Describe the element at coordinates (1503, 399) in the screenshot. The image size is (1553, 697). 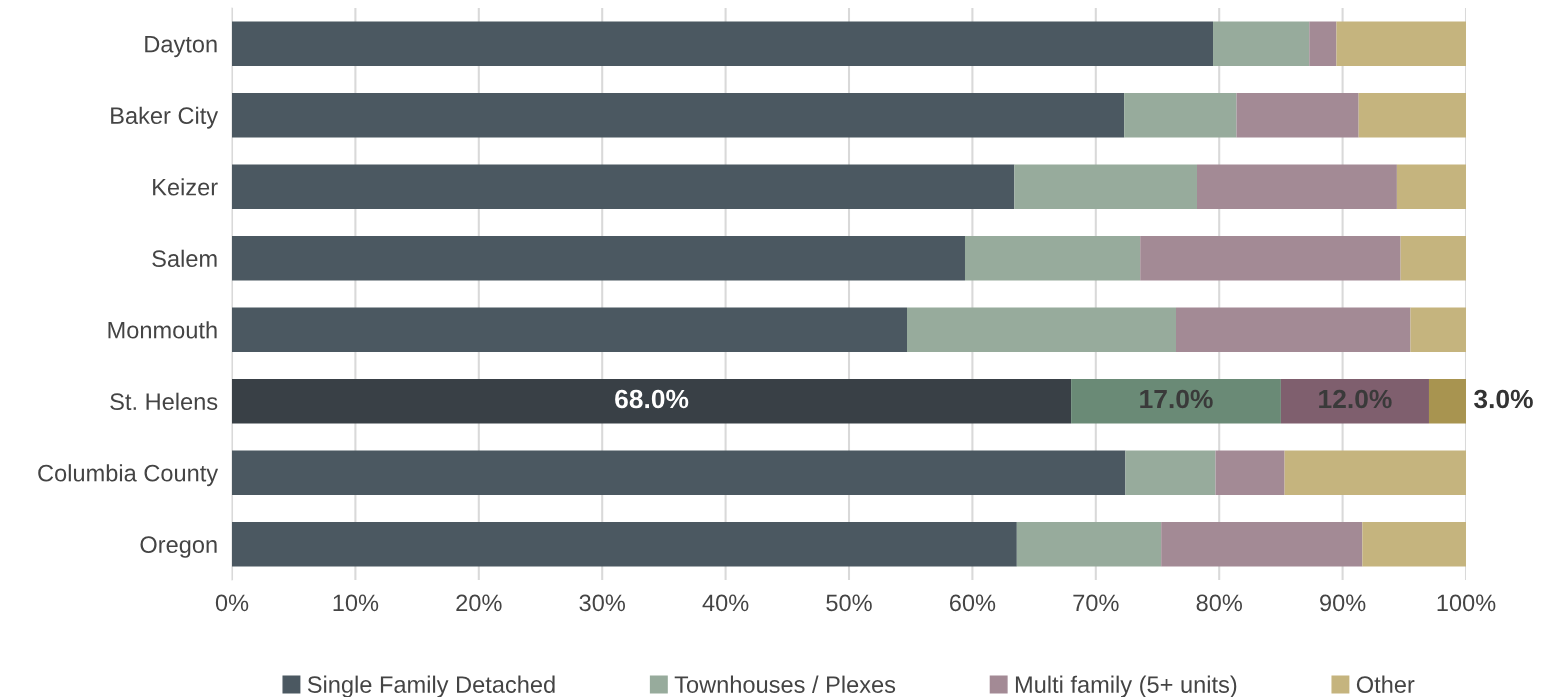
I see `data-label: 3.0%` at that location.